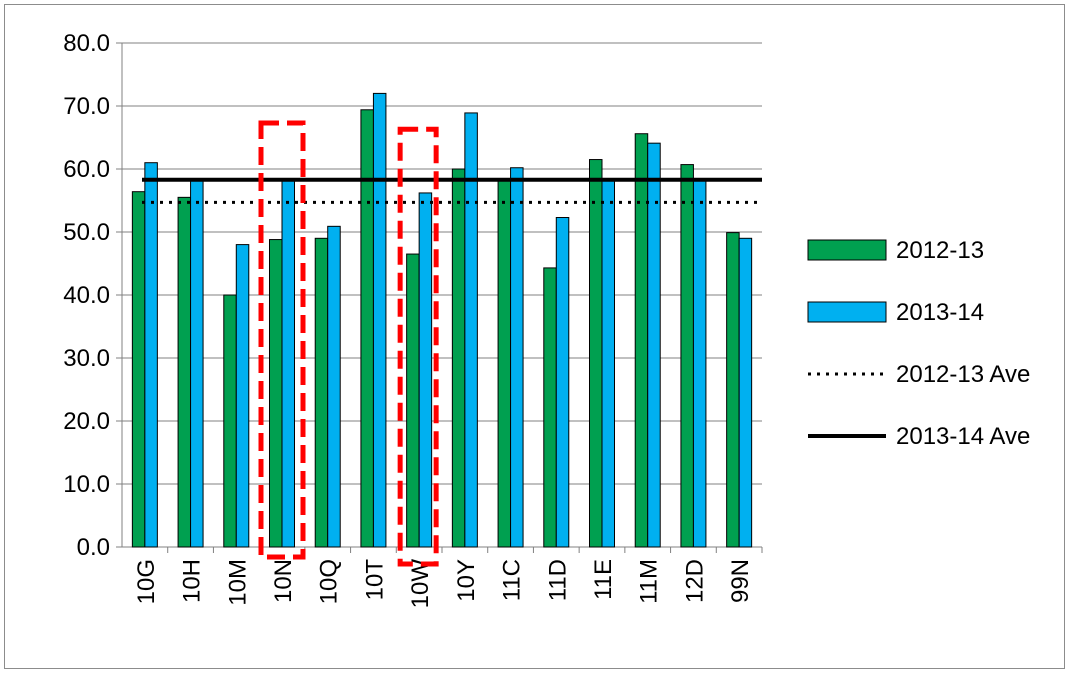  What do you see at coordinates (197, 363) in the screenshot?
I see `bar-2013-14-10H` at bounding box center [197, 363].